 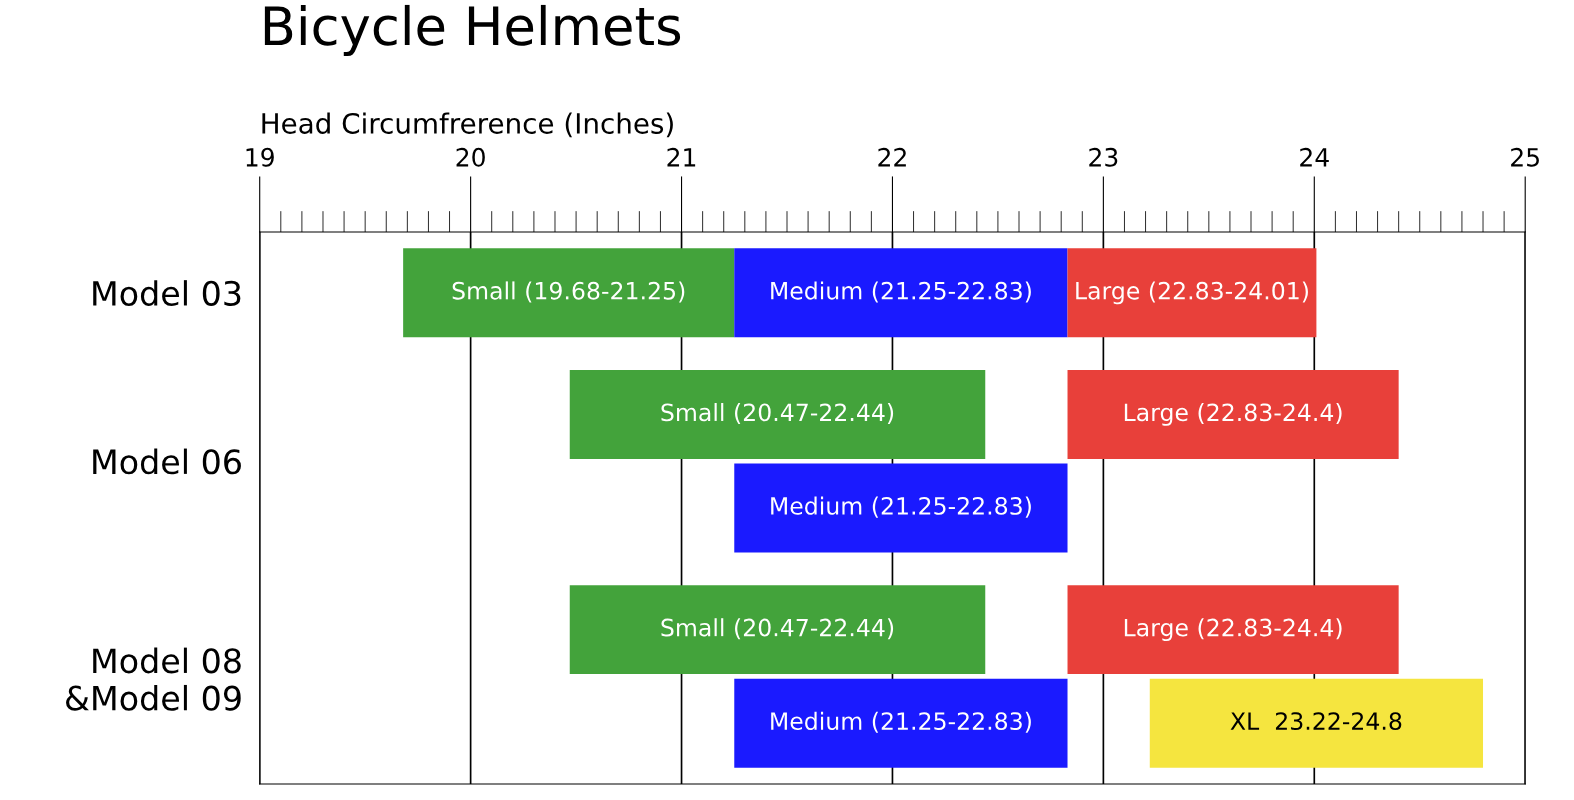 I want to click on x-tick-label: 24, so click(x=1314, y=157).